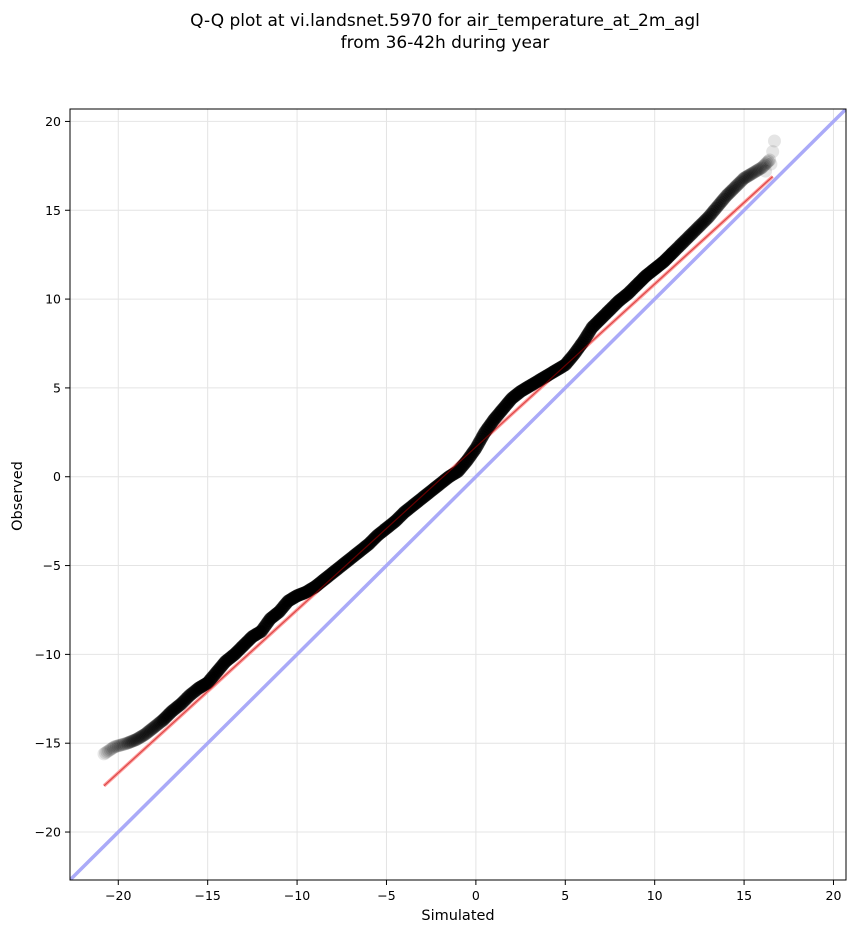  I want to click on x-tick-label-7: 15, so click(744, 895).